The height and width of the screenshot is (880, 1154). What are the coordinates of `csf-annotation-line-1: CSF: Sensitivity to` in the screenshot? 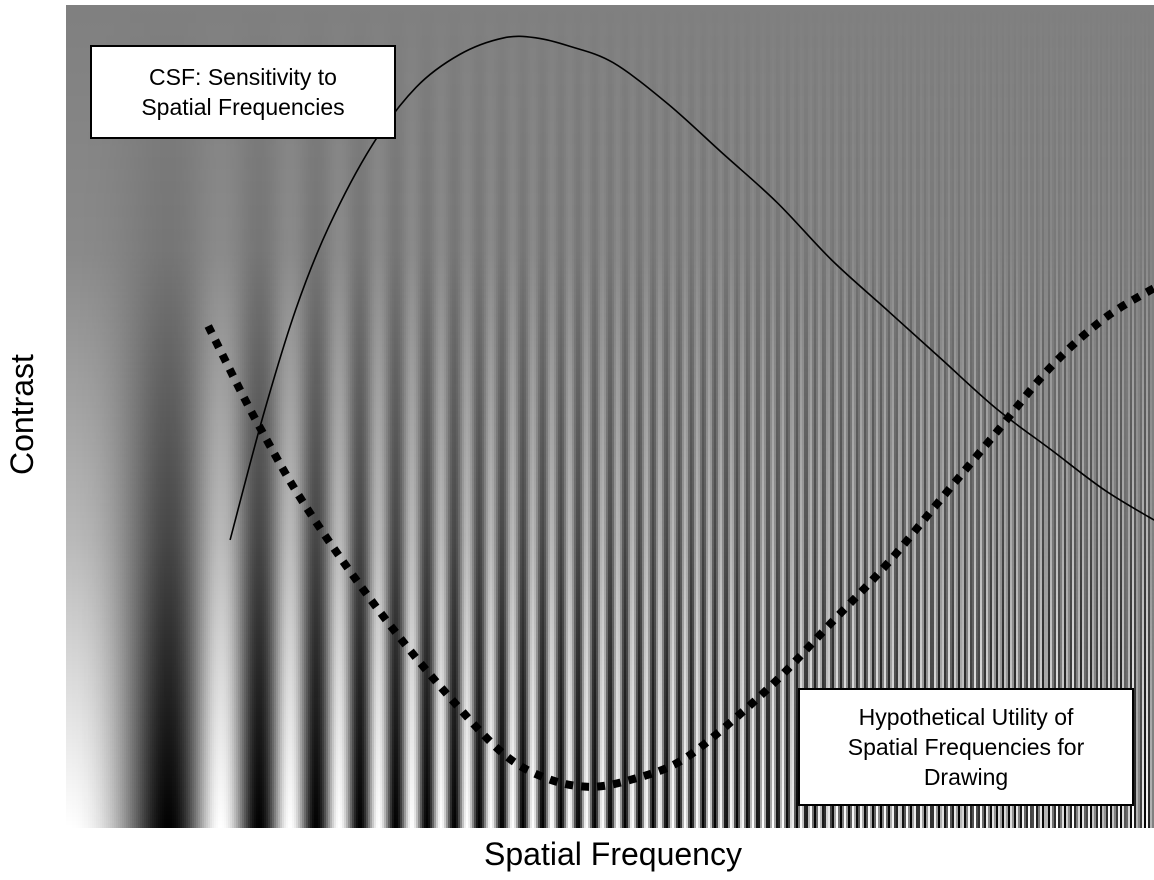 It's located at (243, 77).